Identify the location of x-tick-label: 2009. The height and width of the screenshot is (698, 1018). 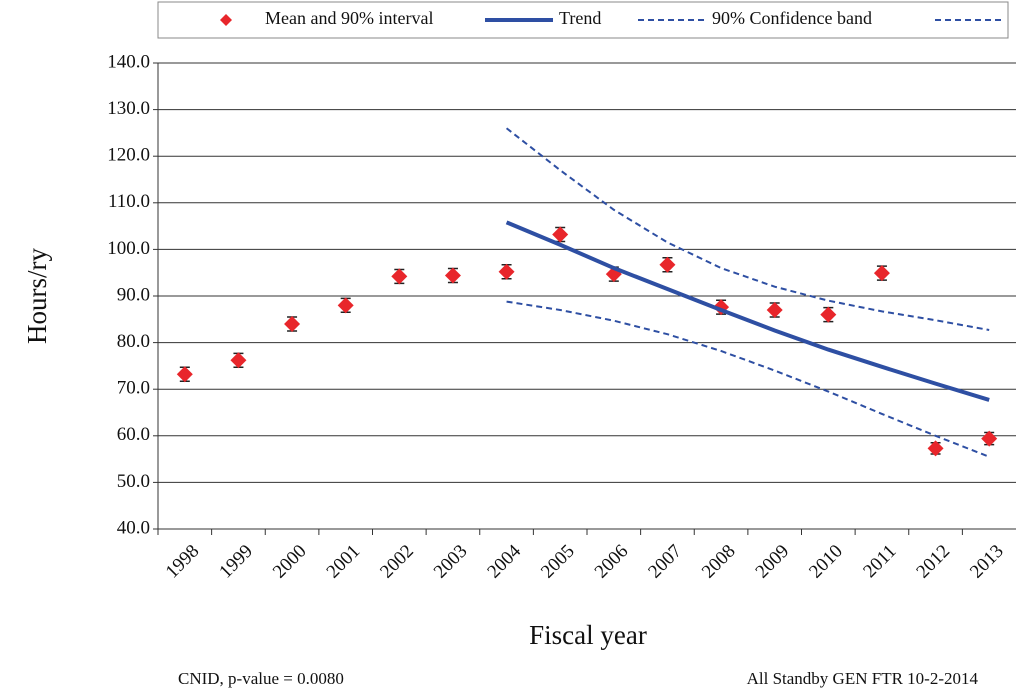
(773, 562).